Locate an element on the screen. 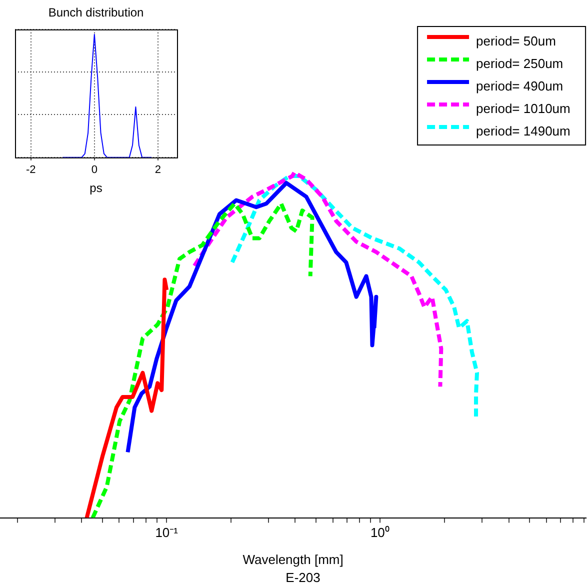 This screenshot has width=587, height=588. x-axis-title: Wavelength [mm] is located at coordinates (293, 559).